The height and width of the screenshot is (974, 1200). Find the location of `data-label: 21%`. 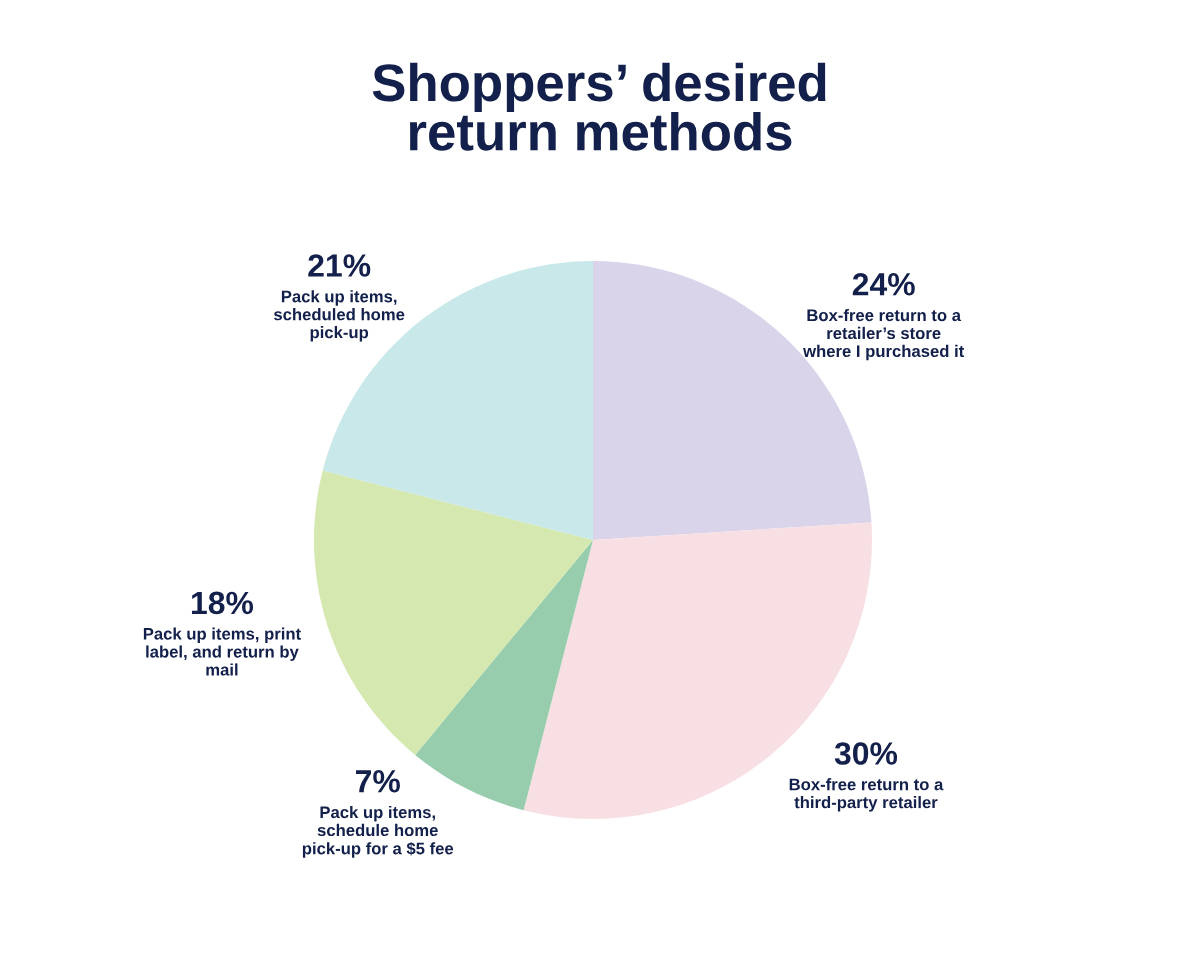

data-label: 21% is located at coordinates (339, 265).